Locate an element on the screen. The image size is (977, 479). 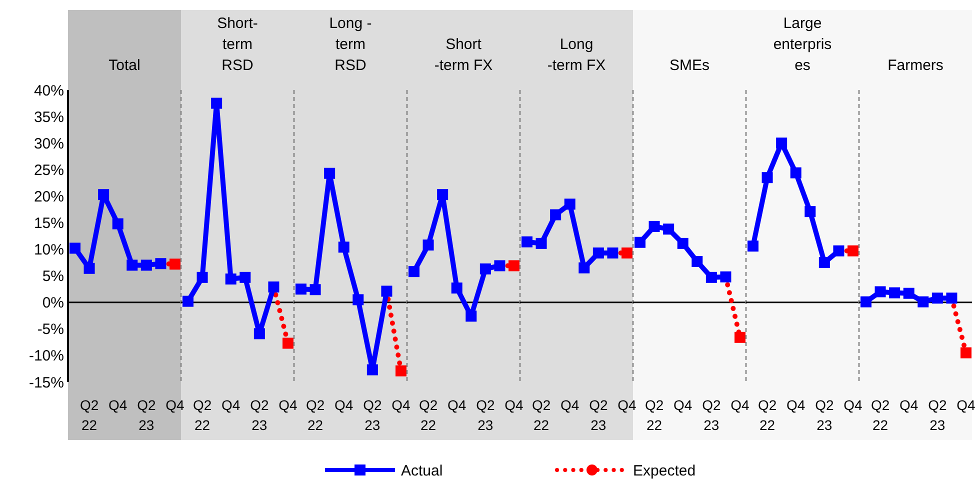
y-tick-label: 40% is located at coordinates (49, 91).